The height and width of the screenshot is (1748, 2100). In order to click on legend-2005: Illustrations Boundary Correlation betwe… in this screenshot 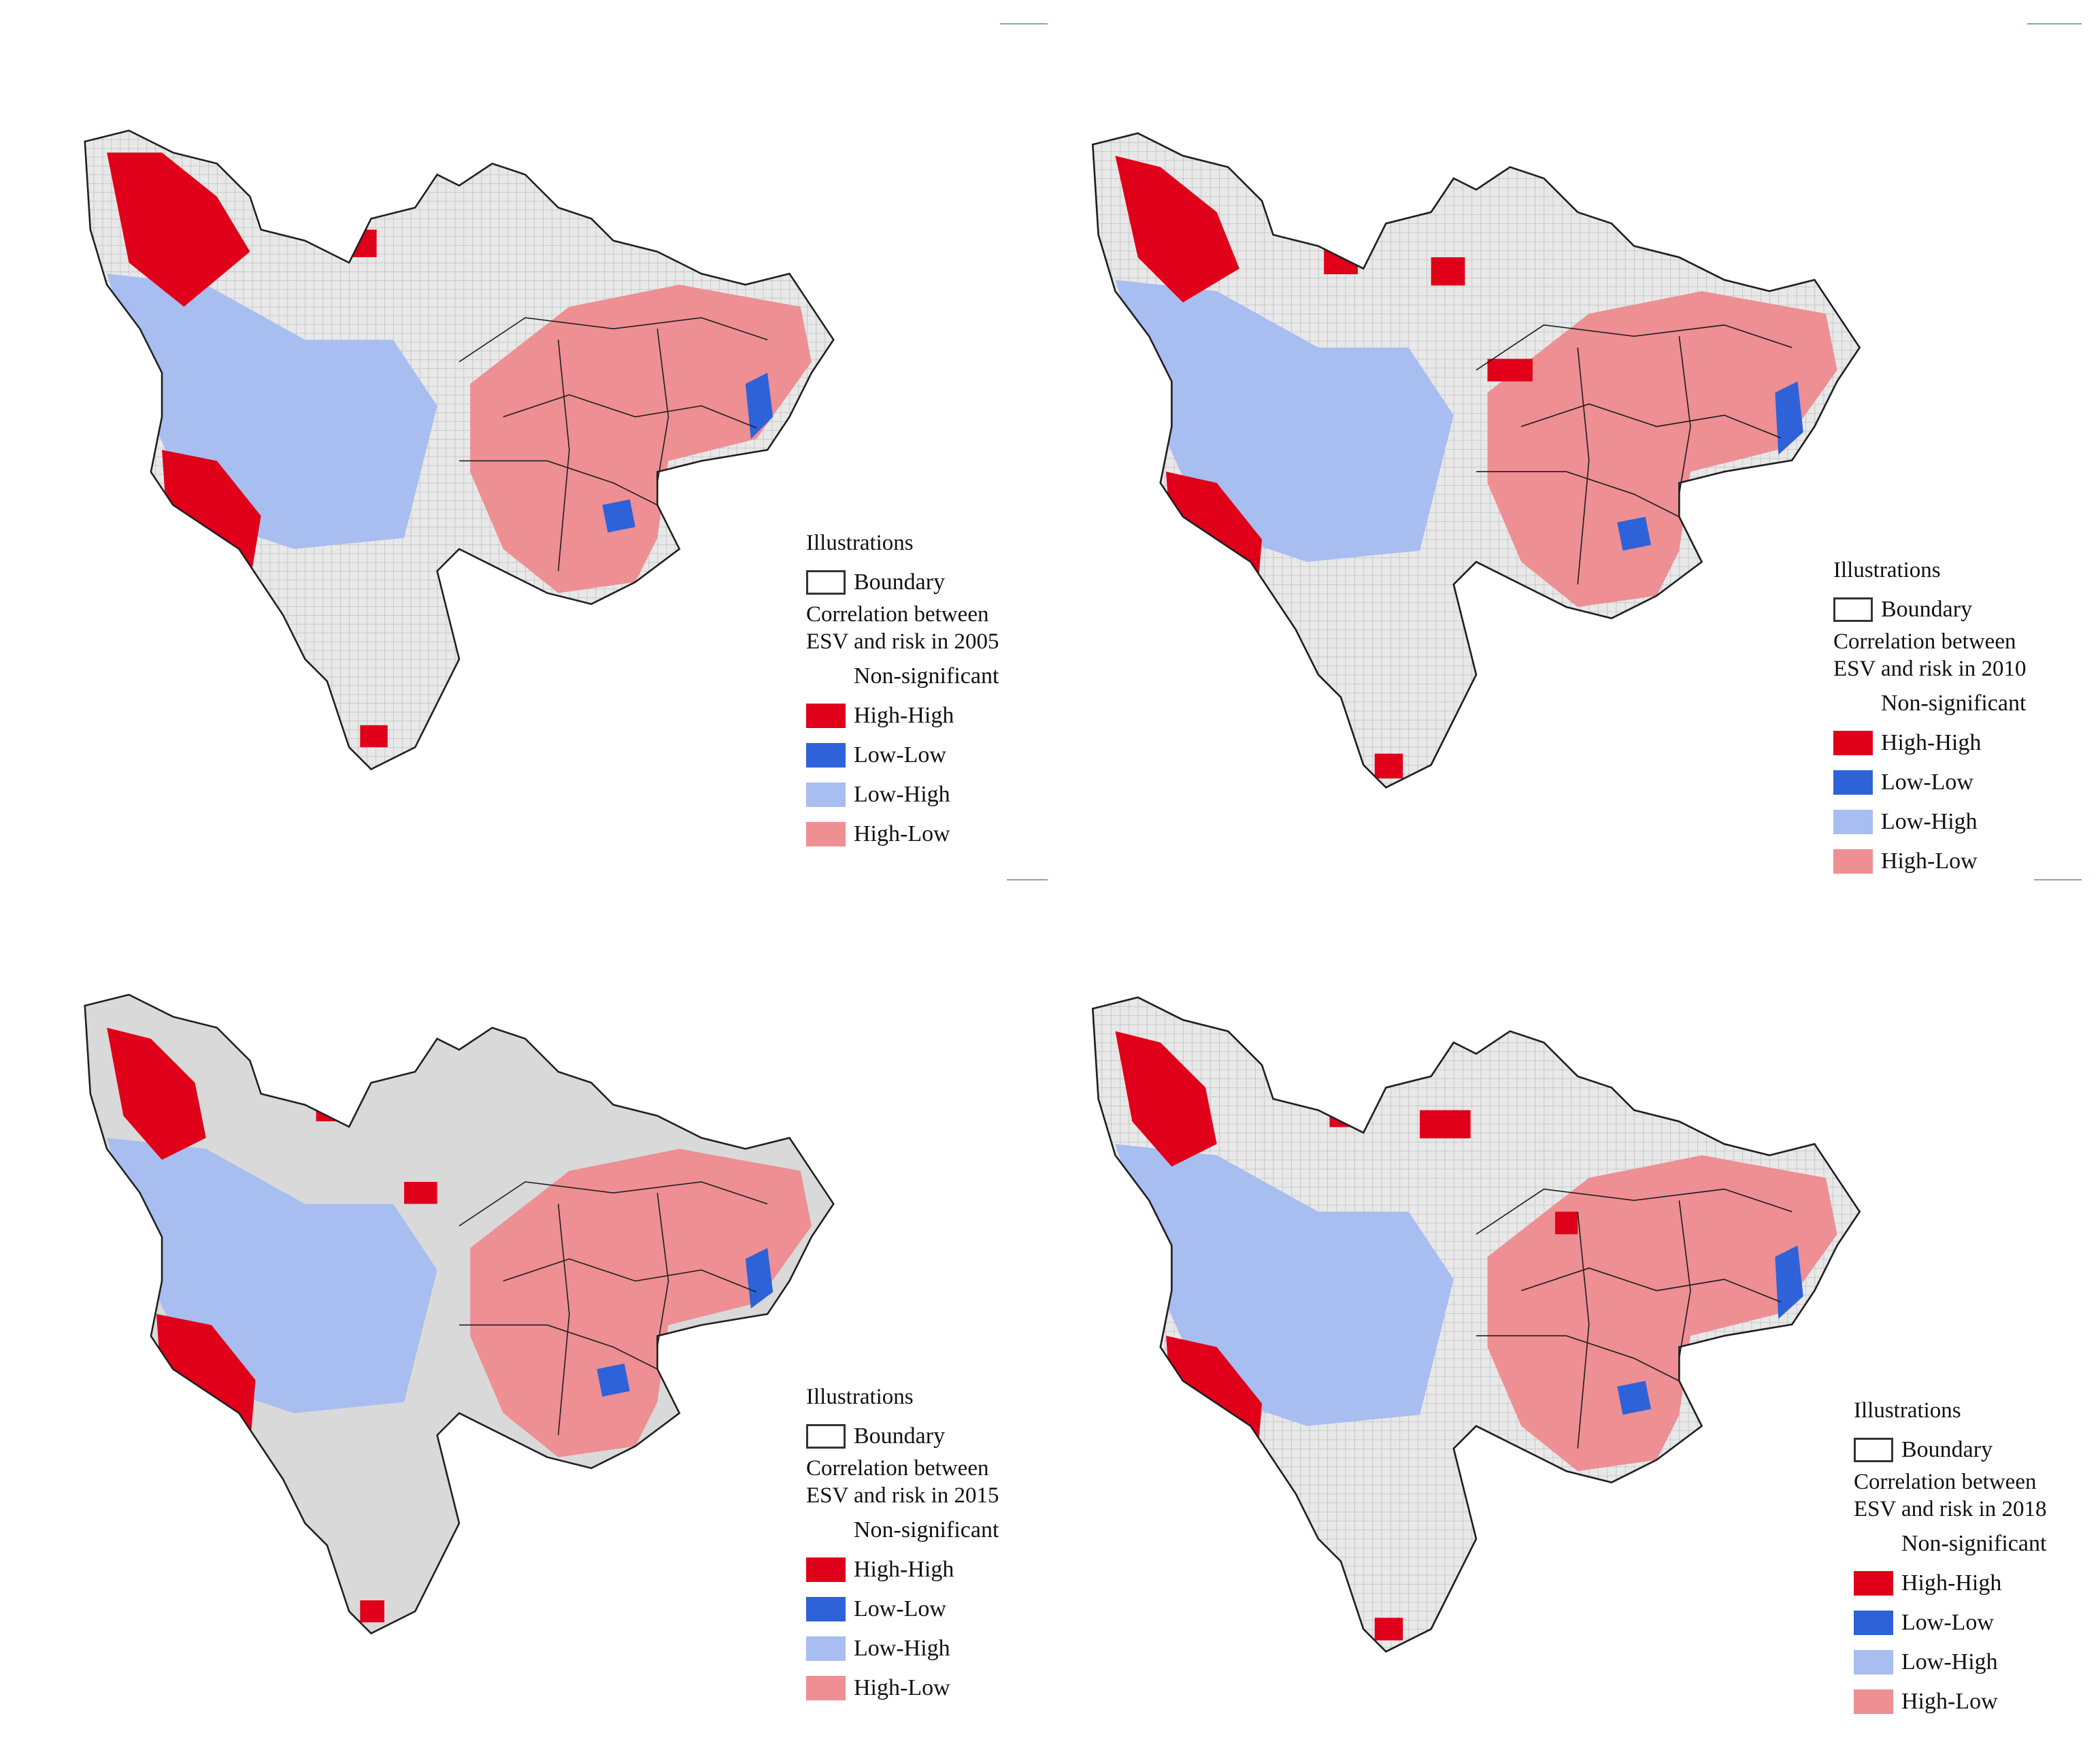, I will do `click(902, 692)`.